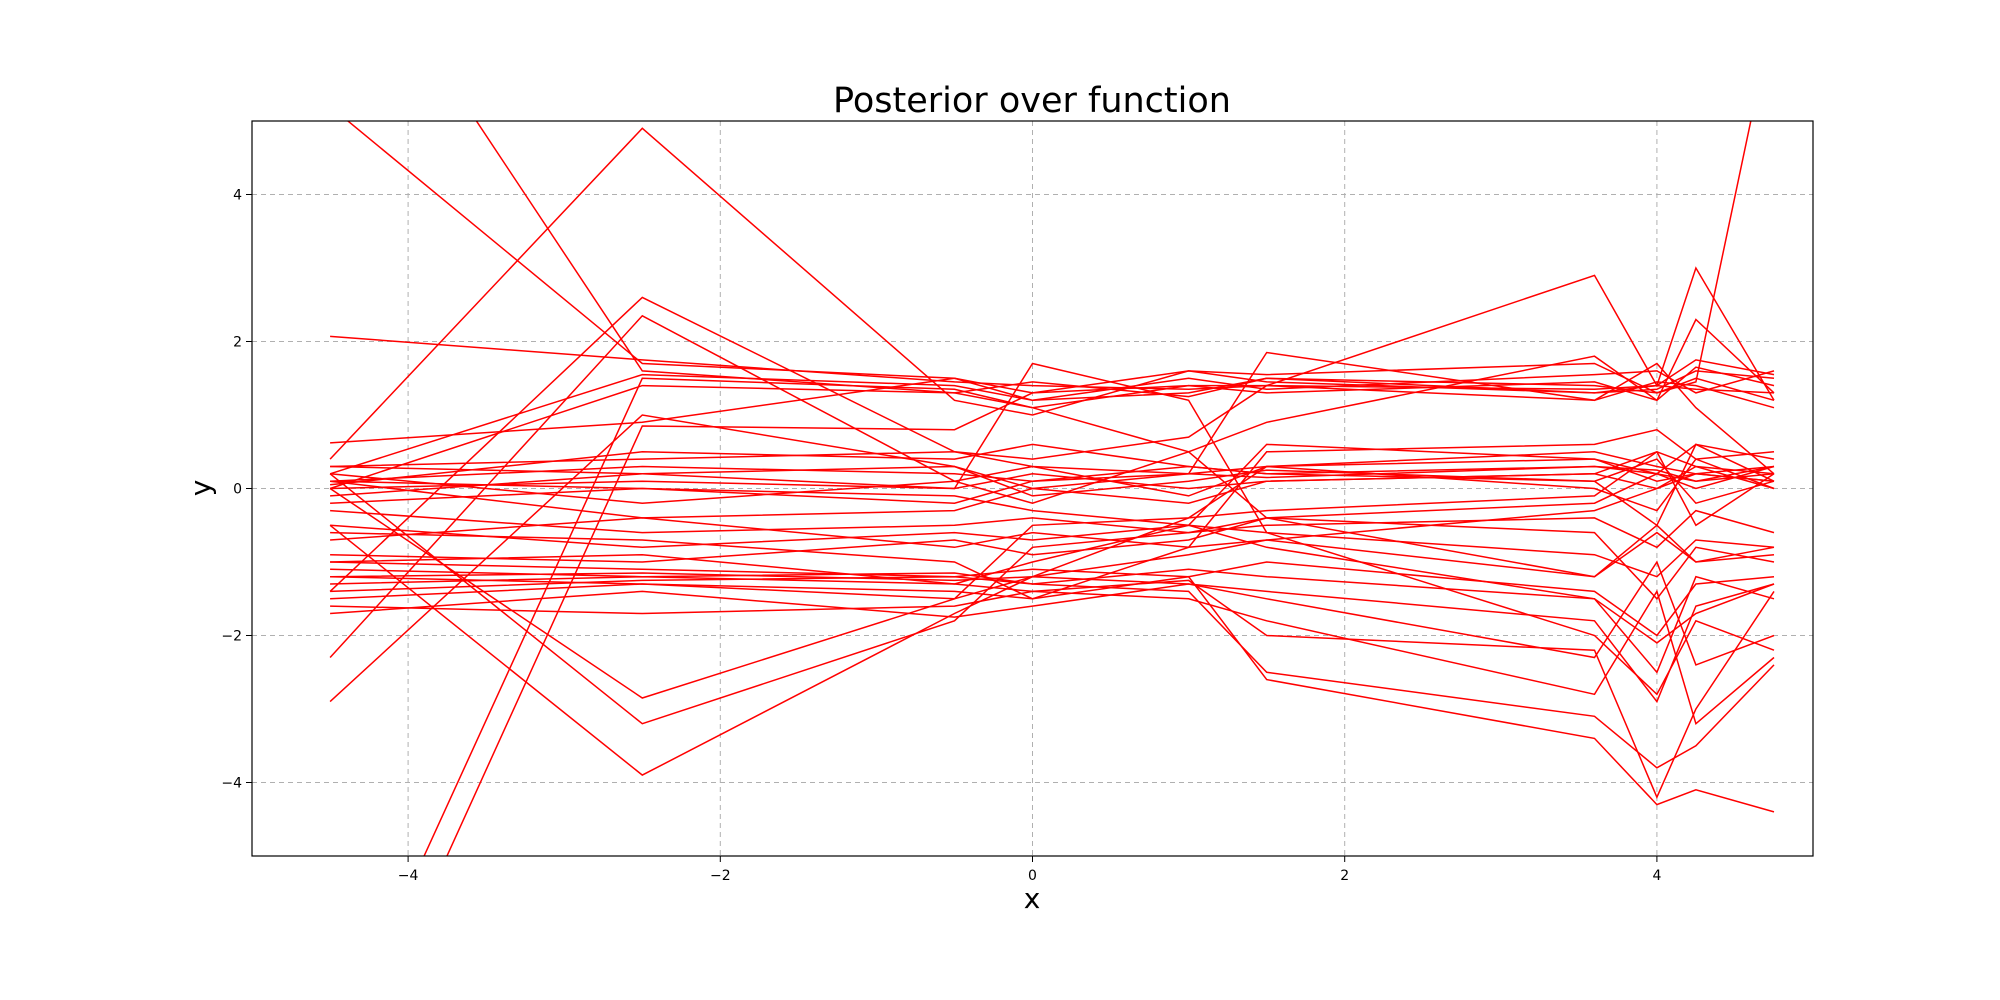  What do you see at coordinates (1052, 473) in the screenshot?
I see `series-line-s13` at bounding box center [1052, 473].